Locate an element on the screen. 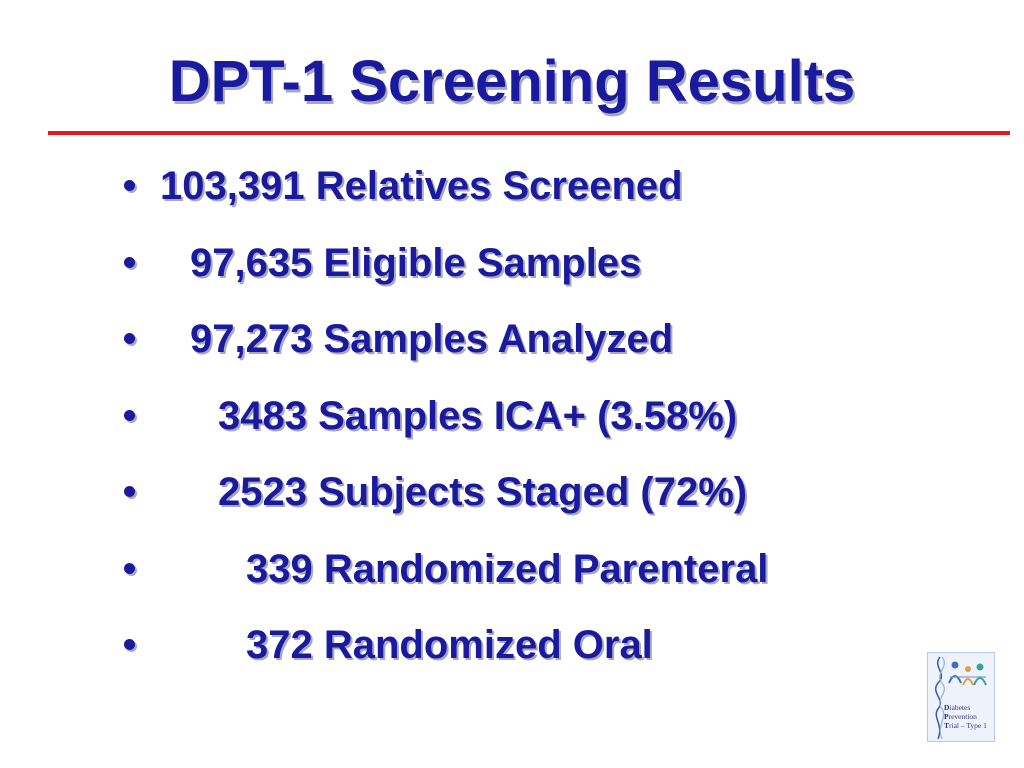 Image resolution: width=1024 pixels, height=768 pixels. bullet-text: 372 Randomized Oral is located at coordinates (449, 645).